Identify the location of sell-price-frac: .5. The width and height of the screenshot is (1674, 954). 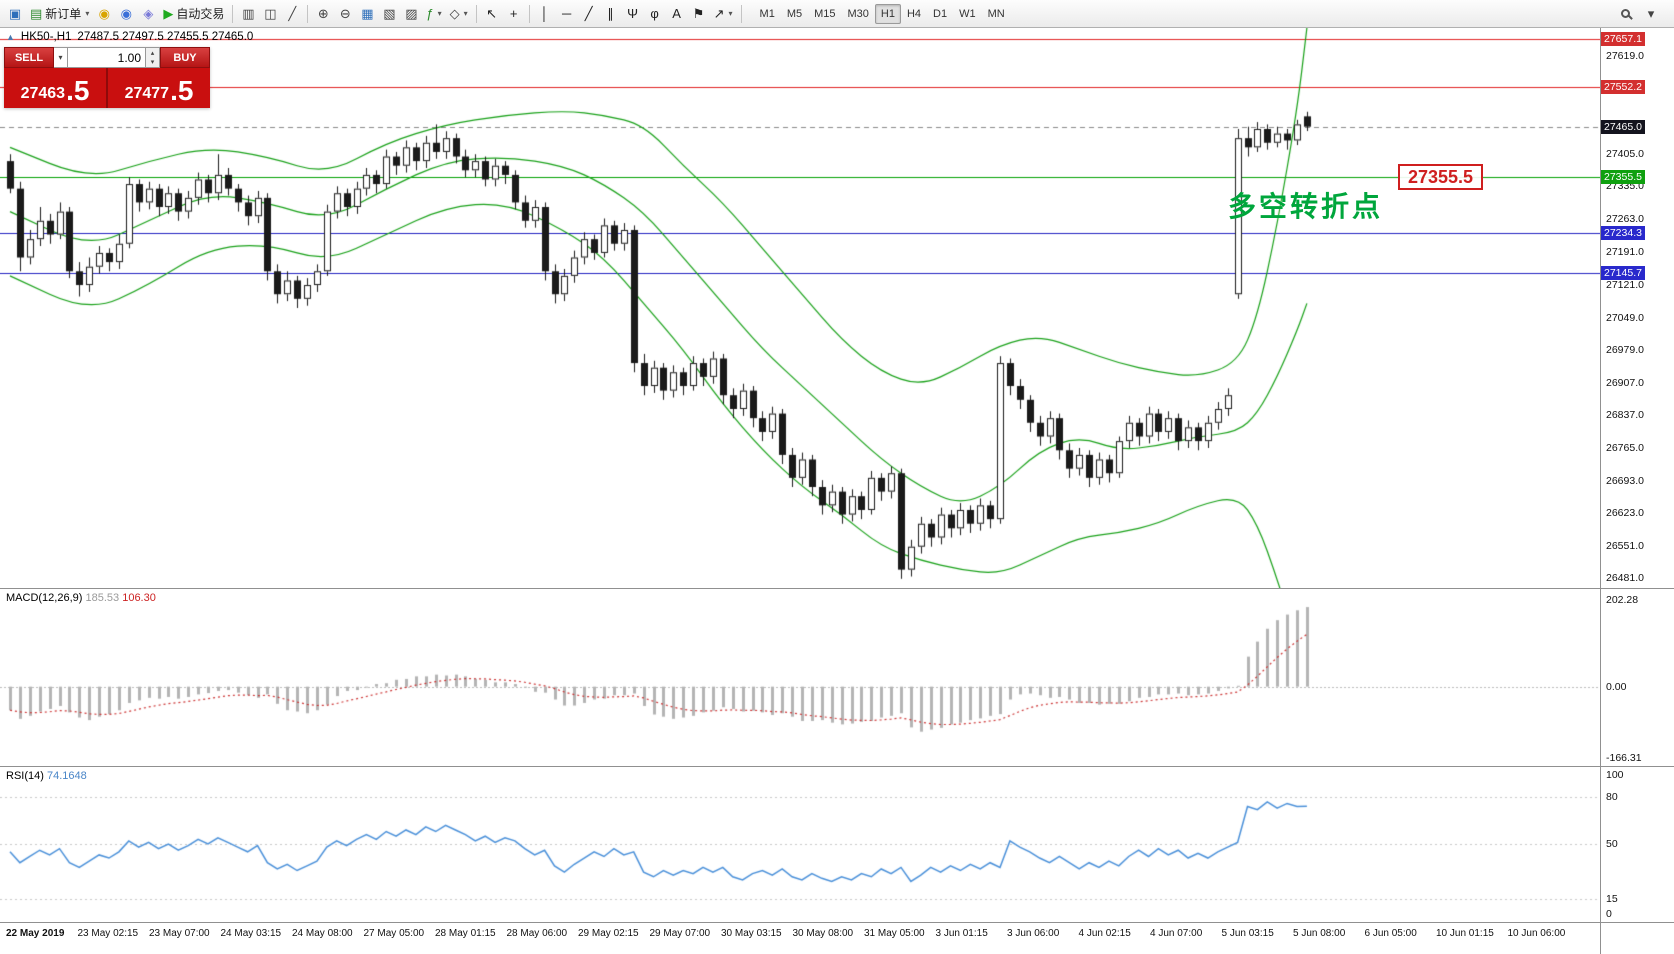
(78, 91).